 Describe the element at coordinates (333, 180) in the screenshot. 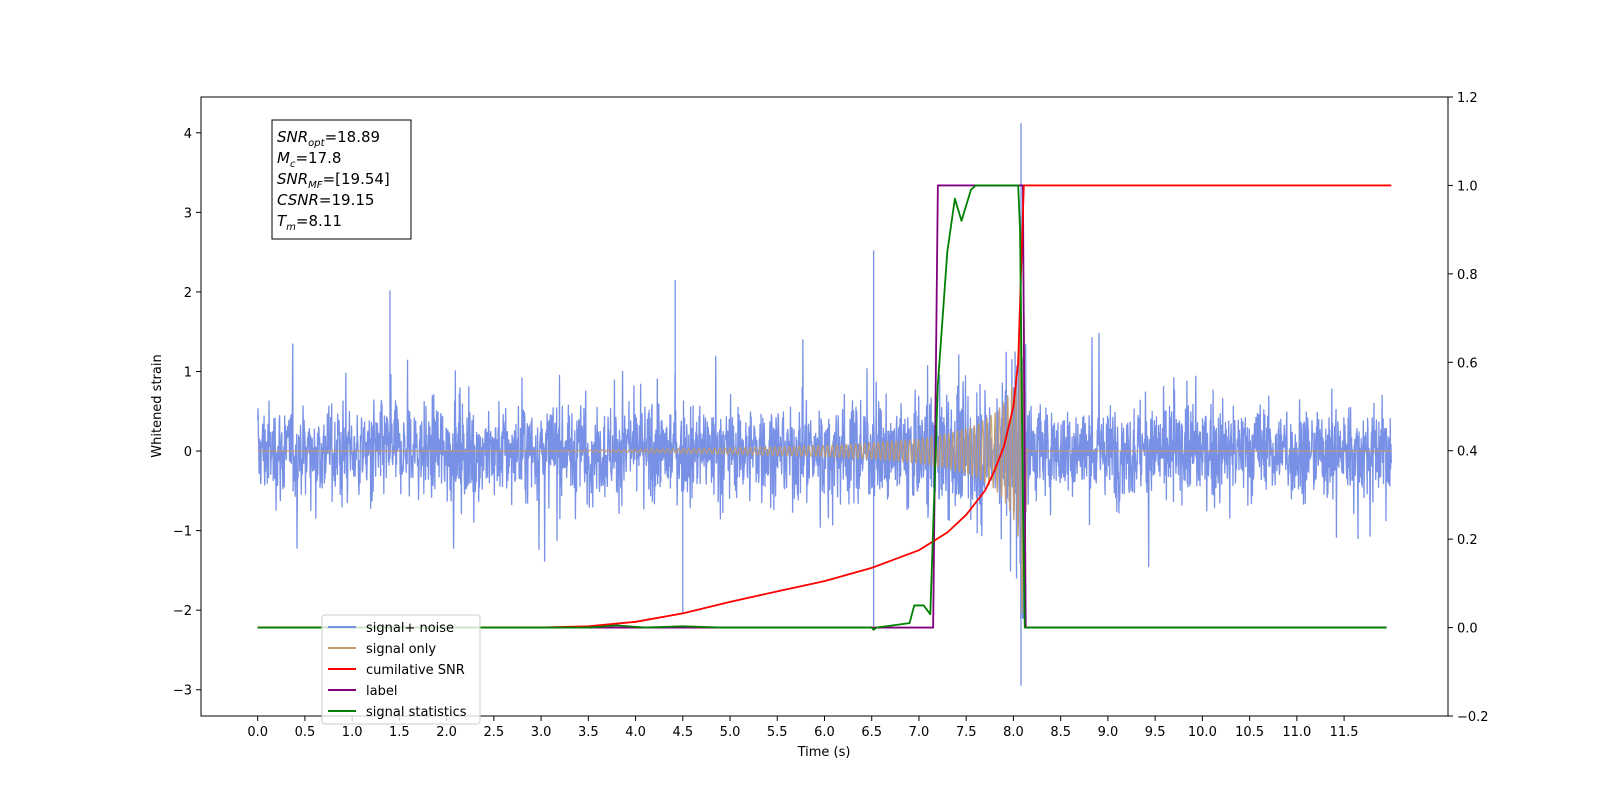

I see `info-box-line: SNRMF=[19.54]` at that location.